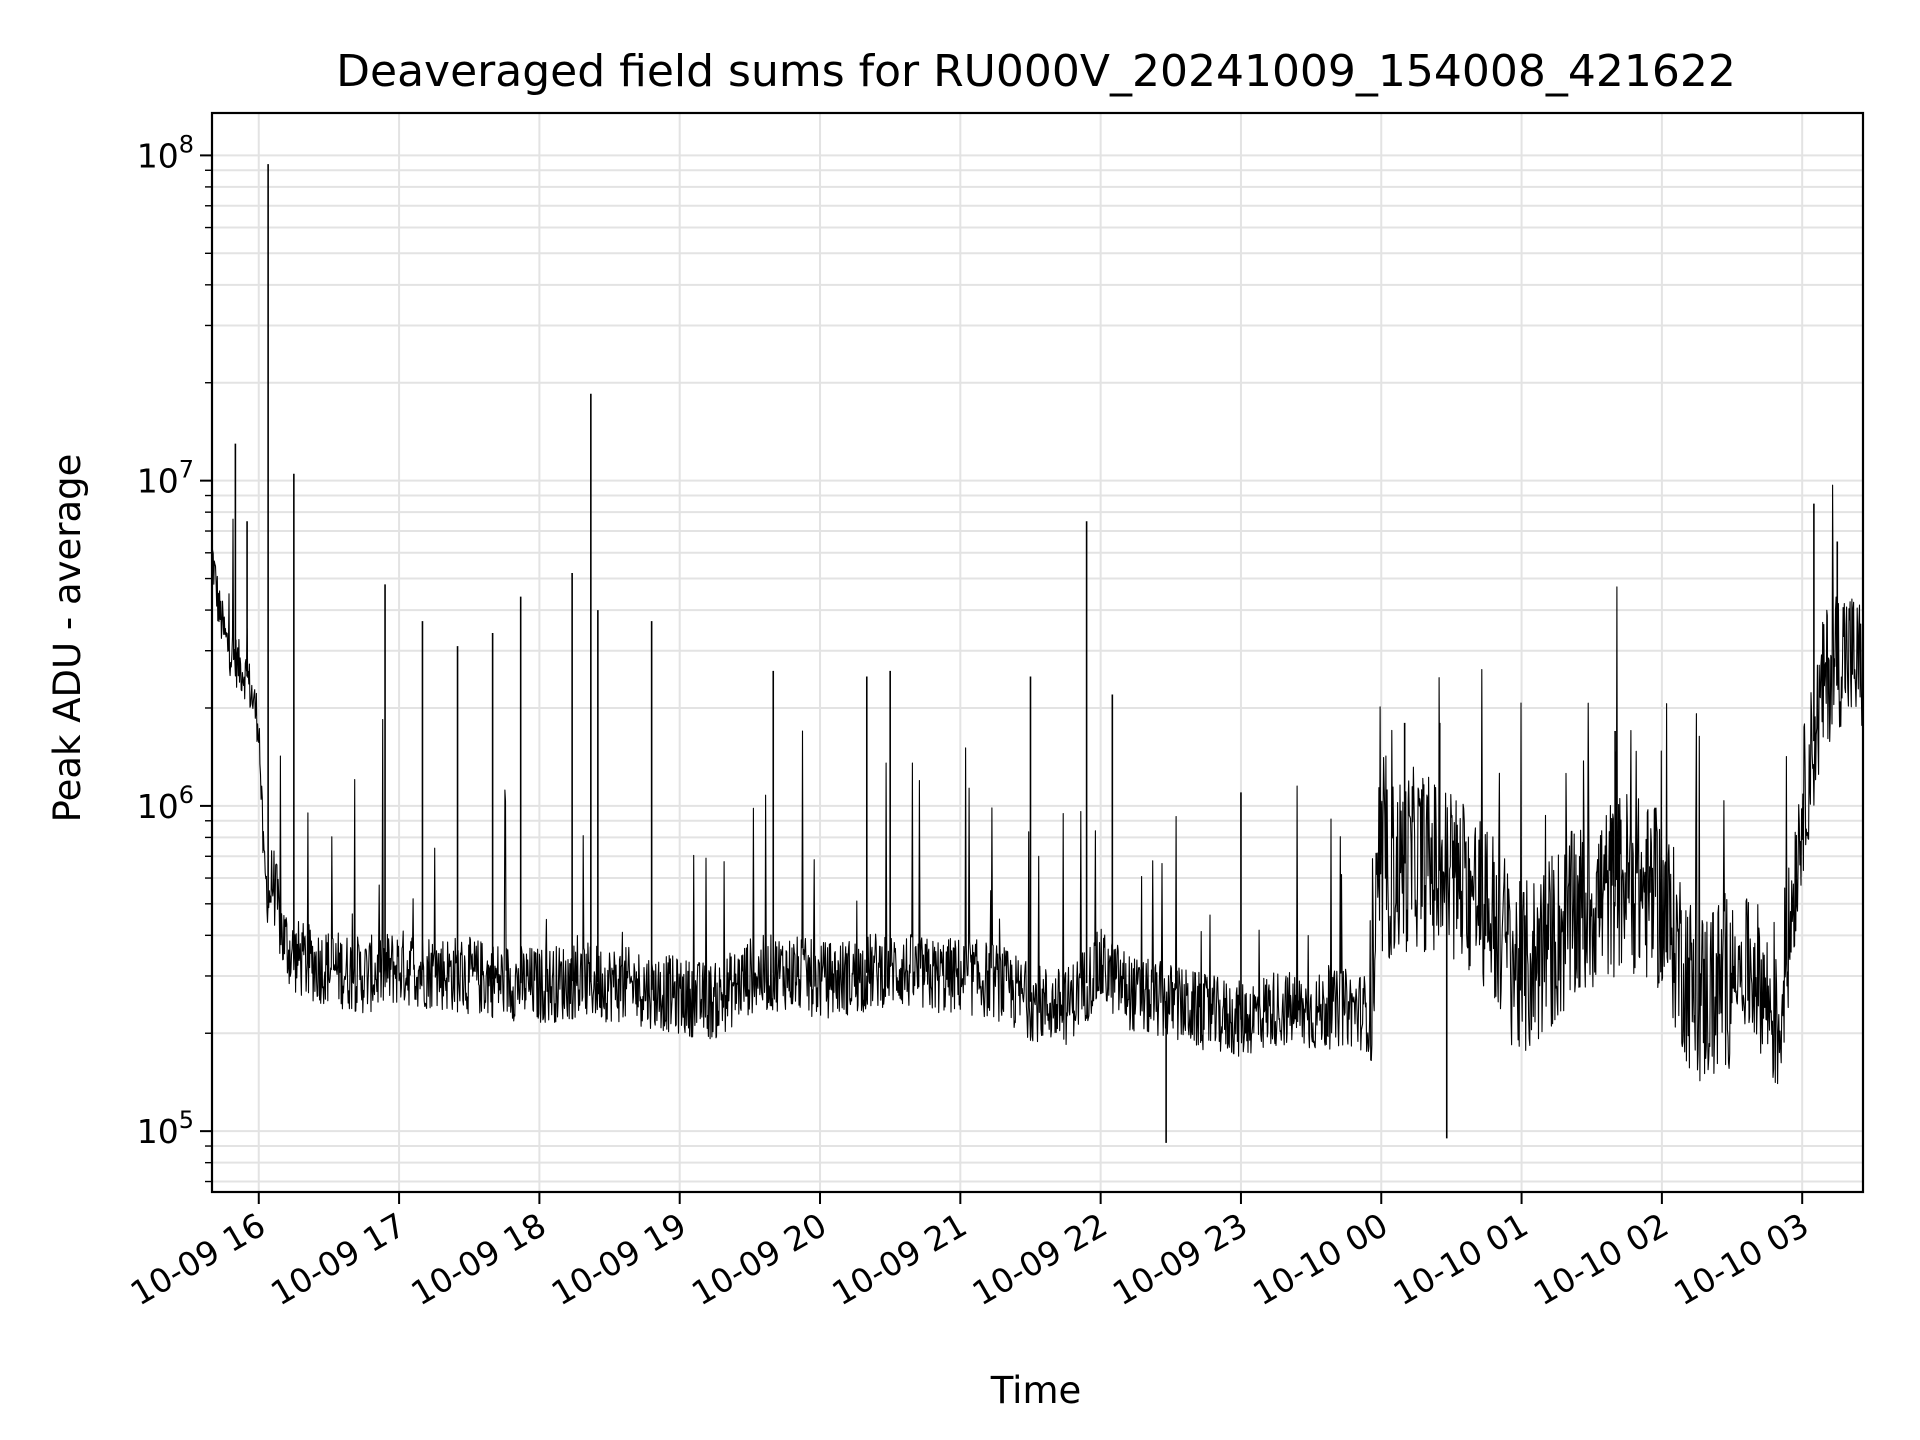  Describe the element at coordinates (165, 478) in the screenshot. I see `y-tick-label: 10⁷` at that location.